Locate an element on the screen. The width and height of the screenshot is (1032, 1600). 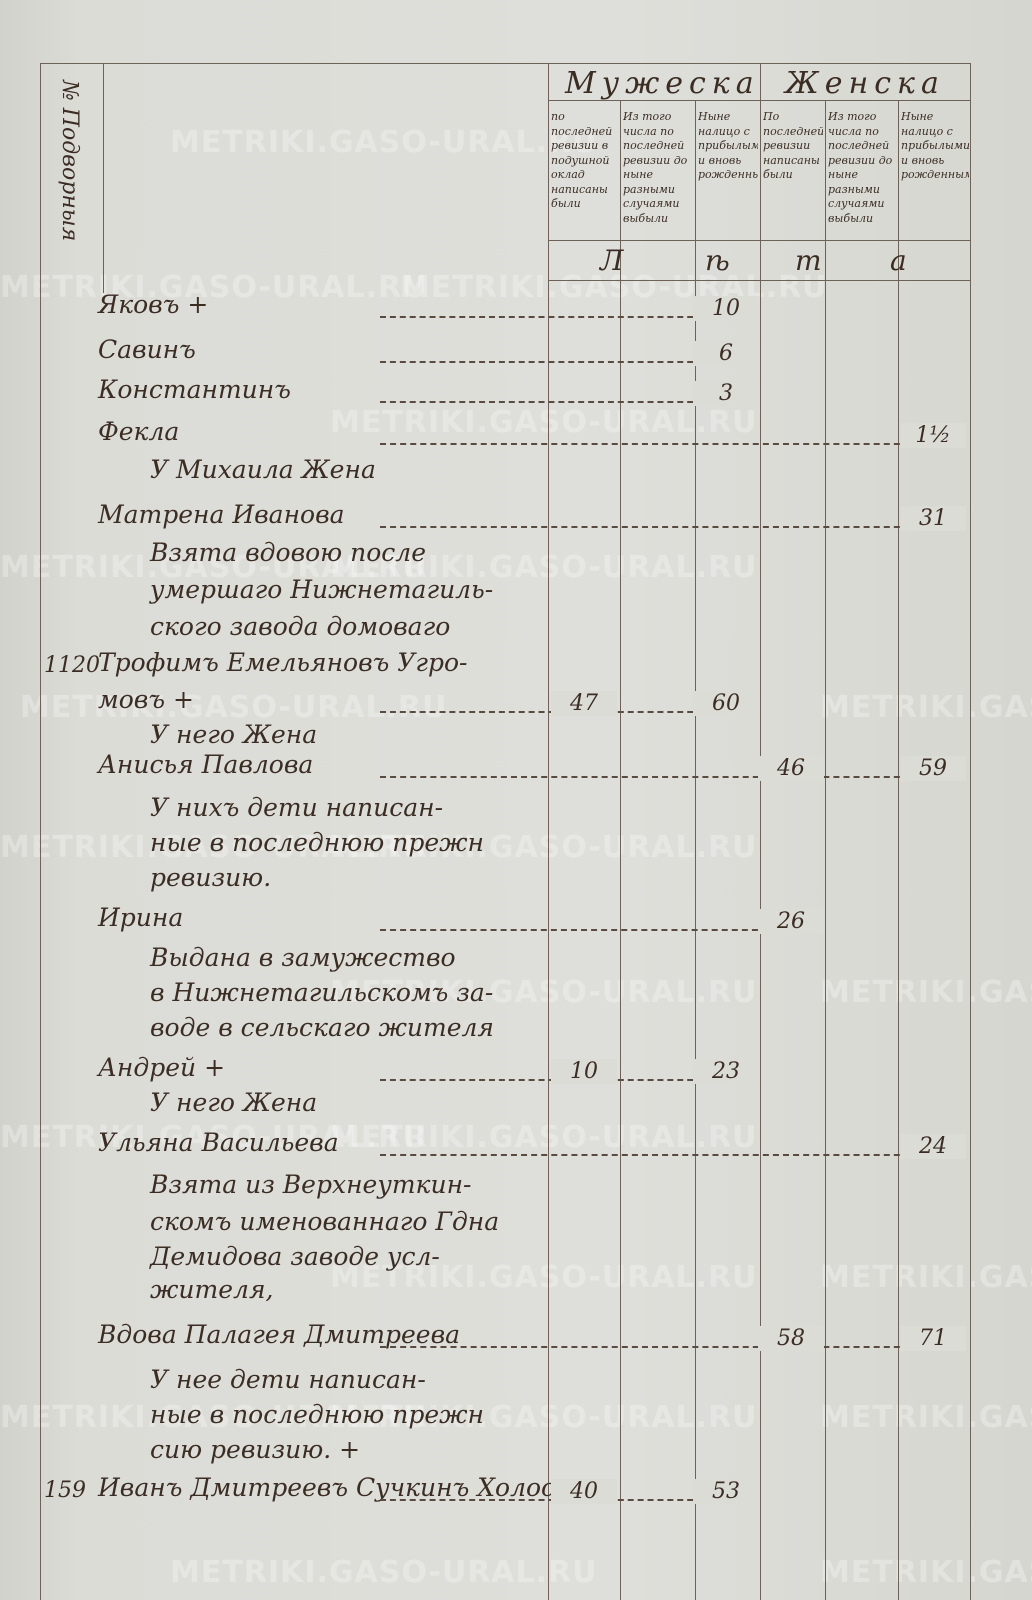
entry-text: Взята вдовою после is located at coordinates (288, 552).